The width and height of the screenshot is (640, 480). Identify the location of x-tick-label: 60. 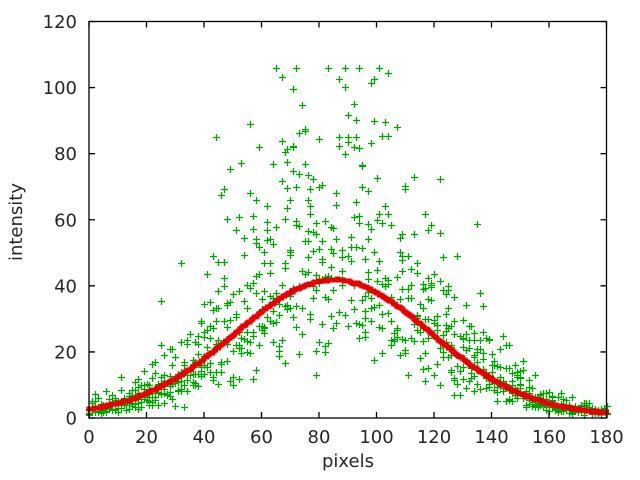
(261, 437).